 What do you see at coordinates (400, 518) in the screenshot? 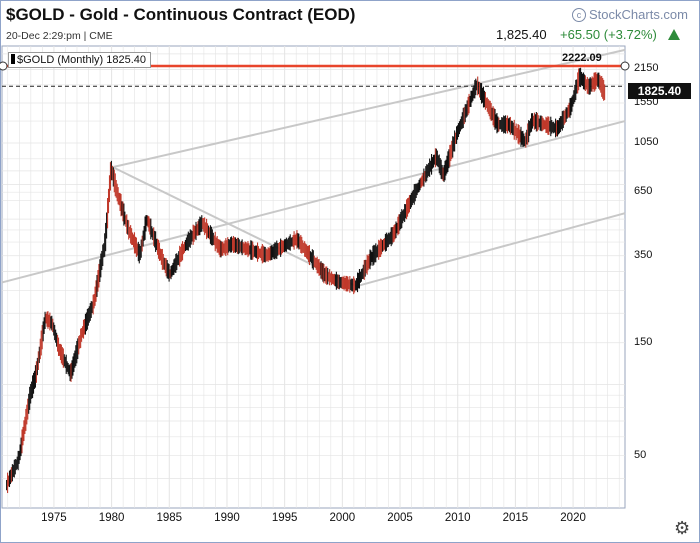
I see `x-tick-label: 2005` at bounding box center [400, 518].